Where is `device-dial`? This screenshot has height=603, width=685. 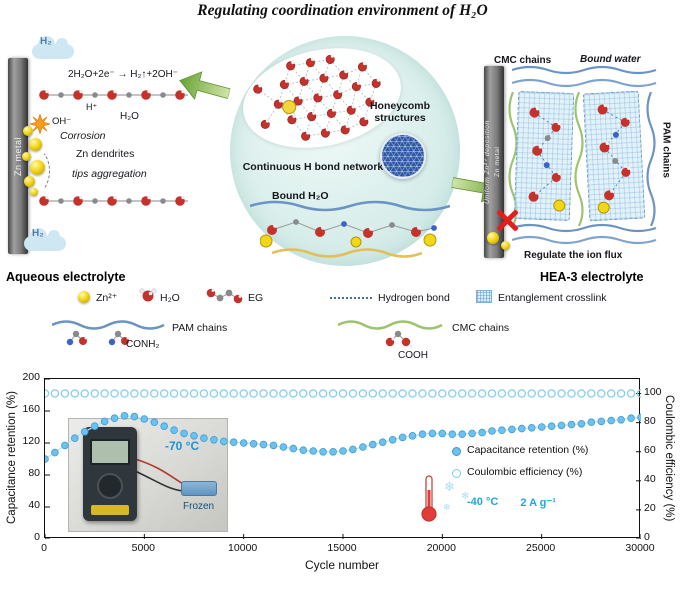 device-dial is located at coordinates (110, 486).